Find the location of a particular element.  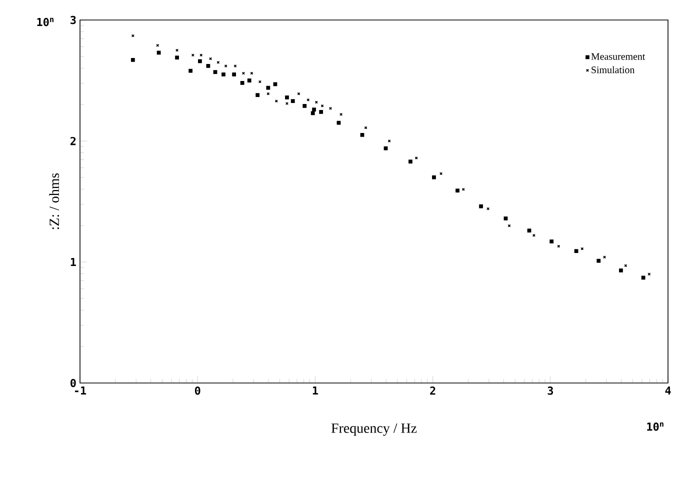

x-axis-title: Frequency / Hz is located at coordinates (374, 430).